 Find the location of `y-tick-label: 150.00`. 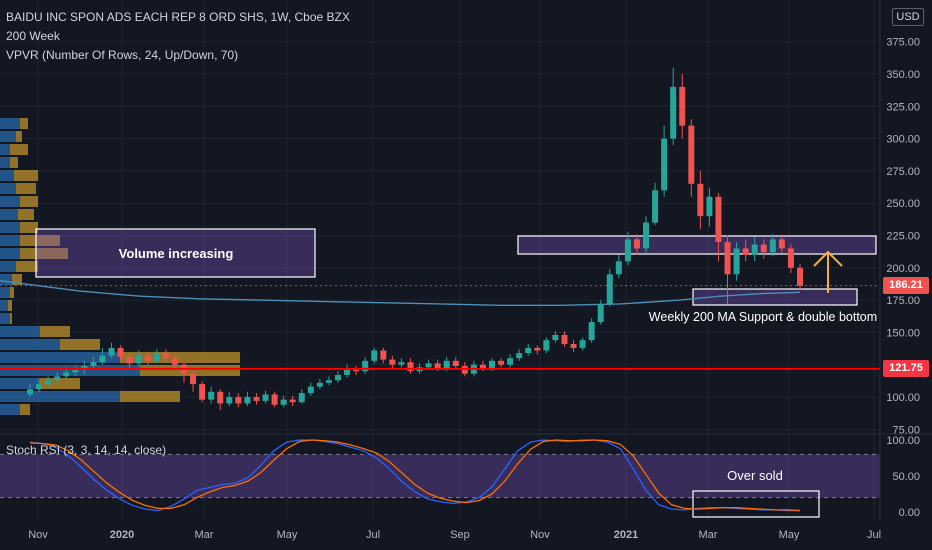

y-tick-label: 150.00 is located at coordinates (903, 333).